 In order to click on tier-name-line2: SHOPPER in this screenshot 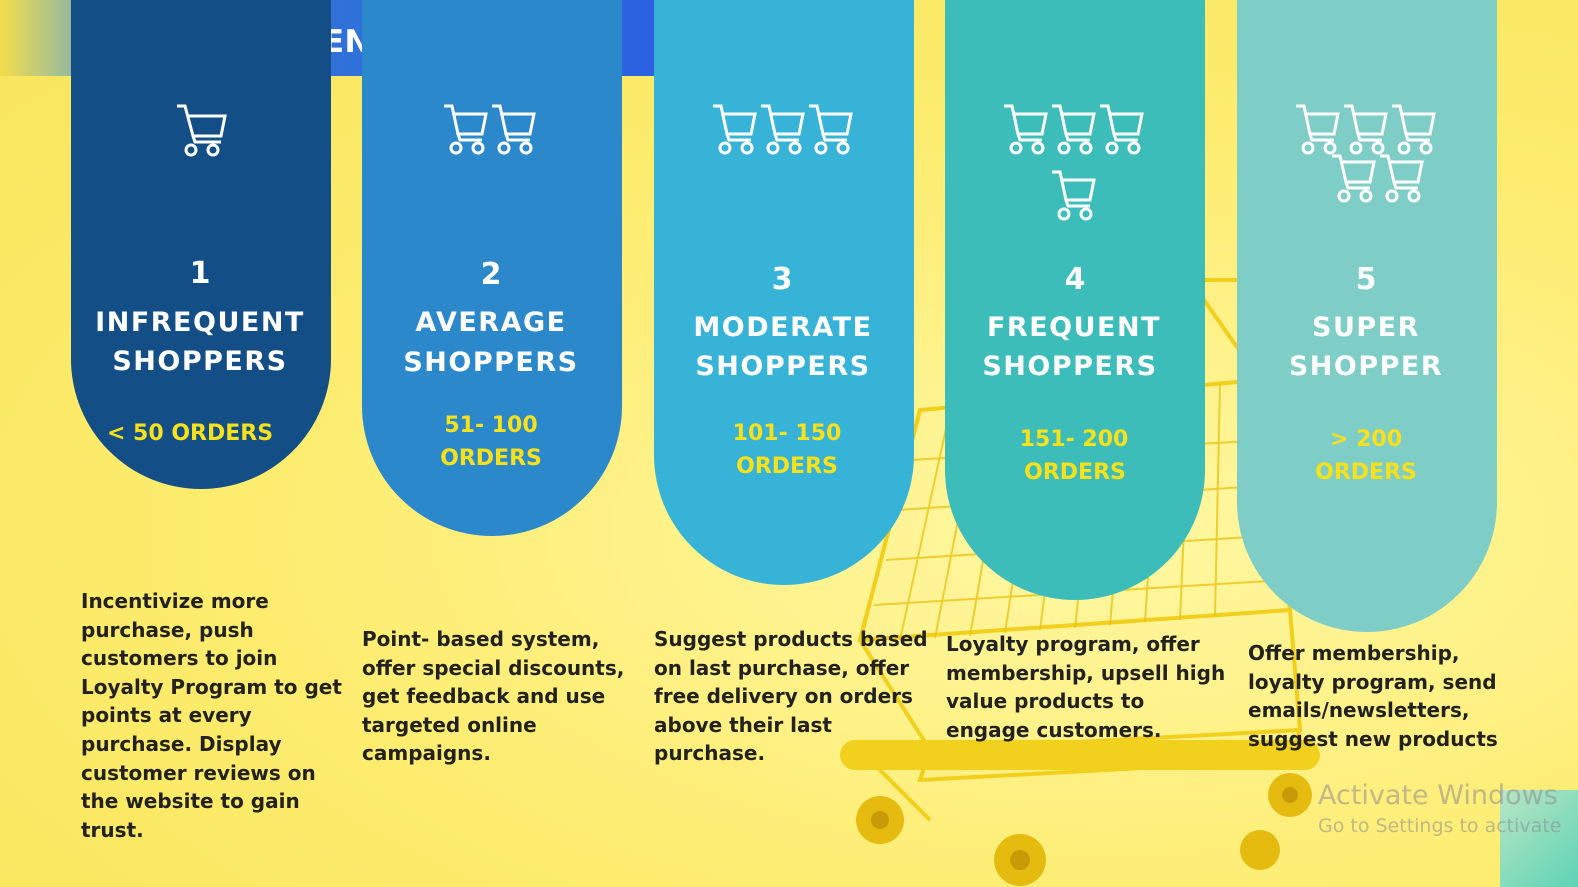, I will do `click(1366, 366)`.